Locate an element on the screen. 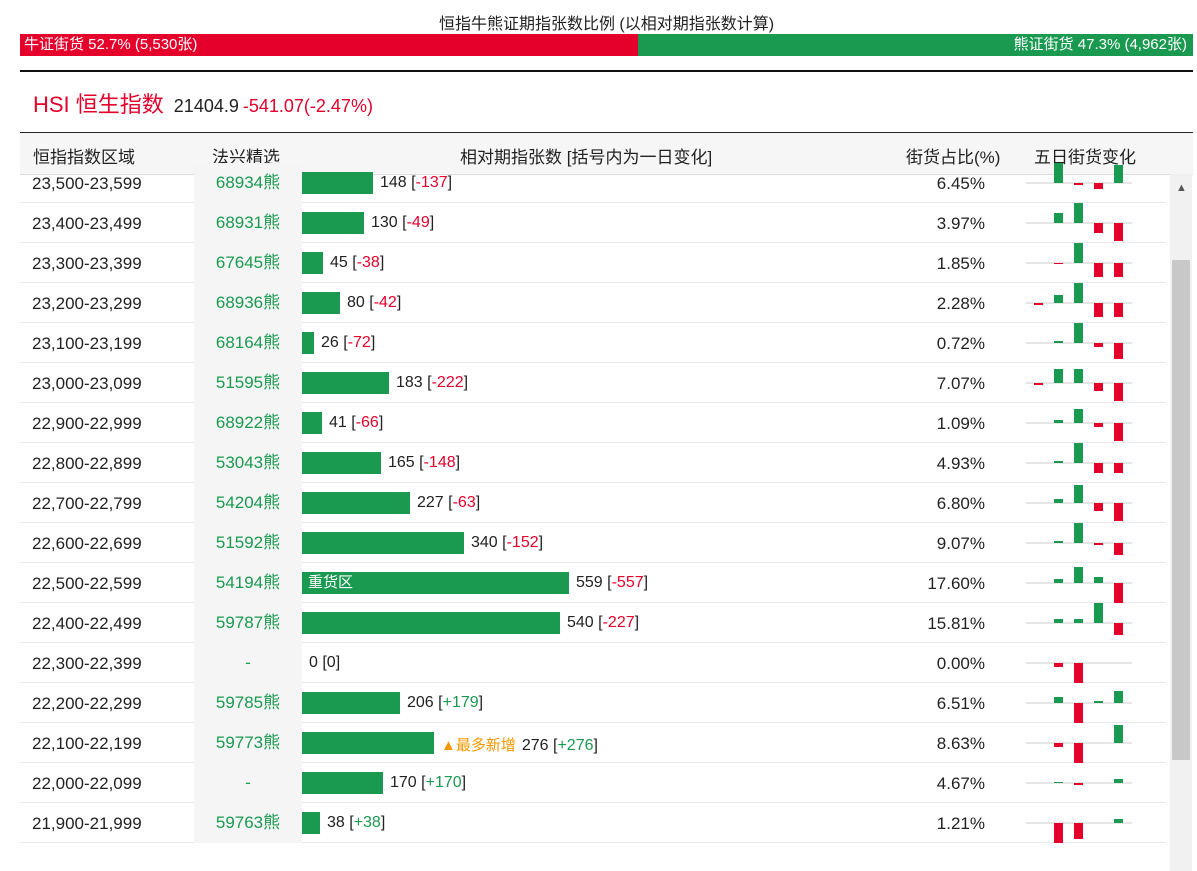  contracts-value: 80 is located at coordinates (356, 302).